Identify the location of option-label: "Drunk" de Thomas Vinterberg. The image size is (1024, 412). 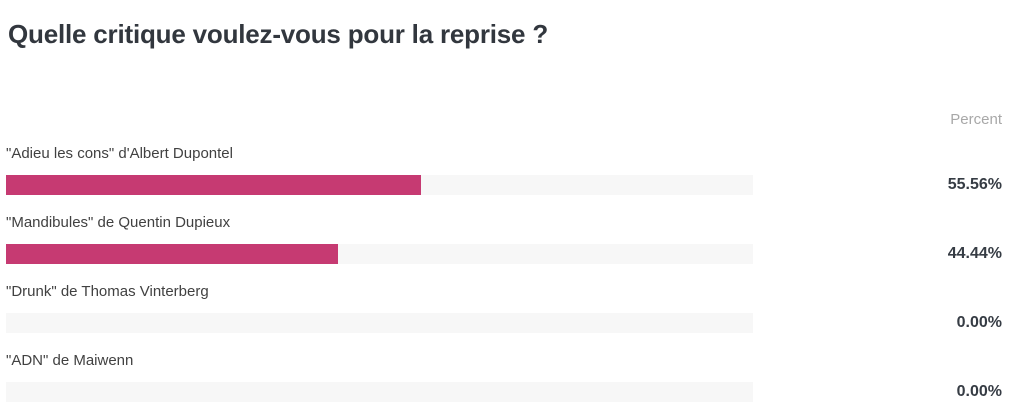
(107, 291).